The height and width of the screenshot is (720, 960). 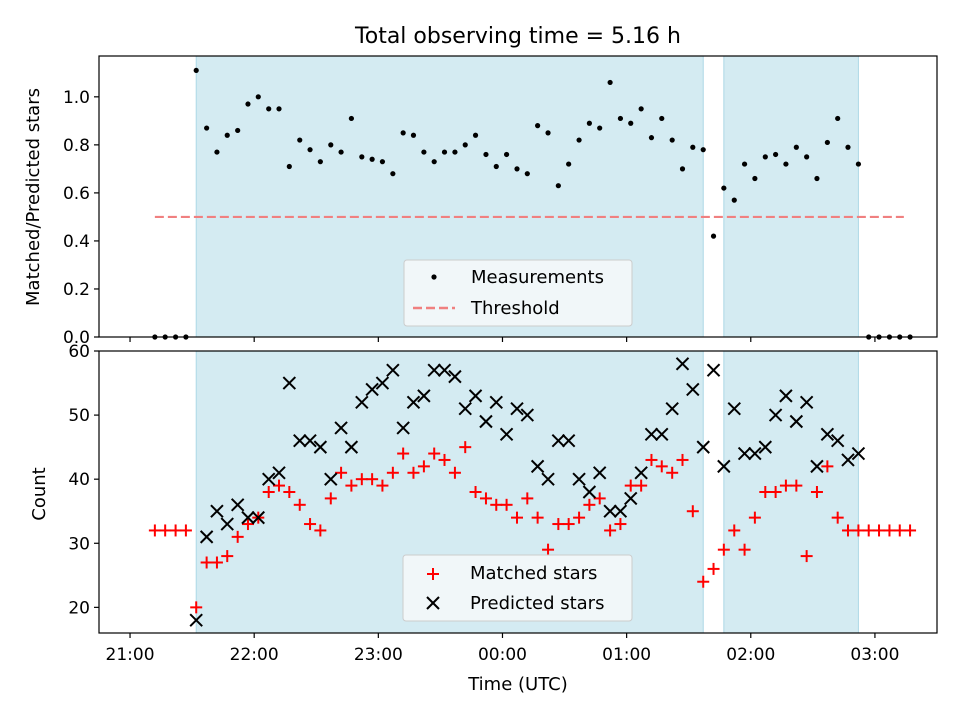 What do you see at coordinates (502, 339) in the screenshot?
I see `ratio-x-ticks` at bounding box center [502, 339].